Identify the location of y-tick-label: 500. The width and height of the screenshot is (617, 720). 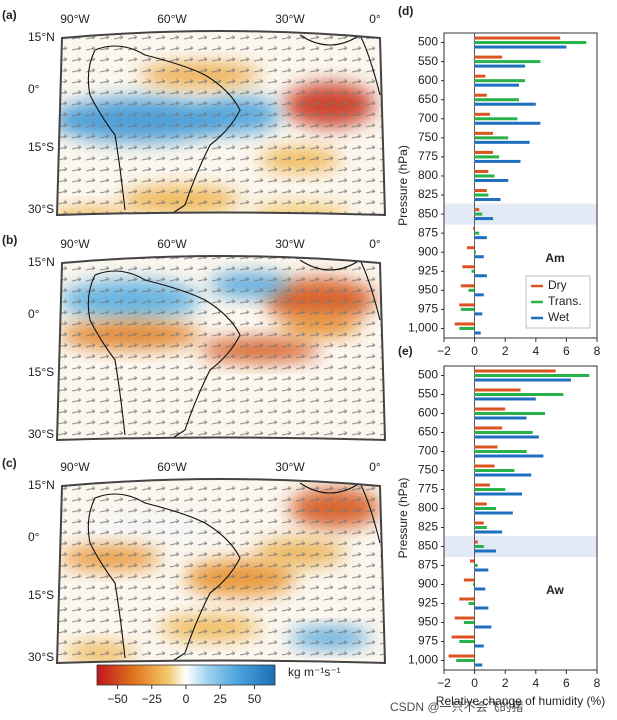
(428, 375).